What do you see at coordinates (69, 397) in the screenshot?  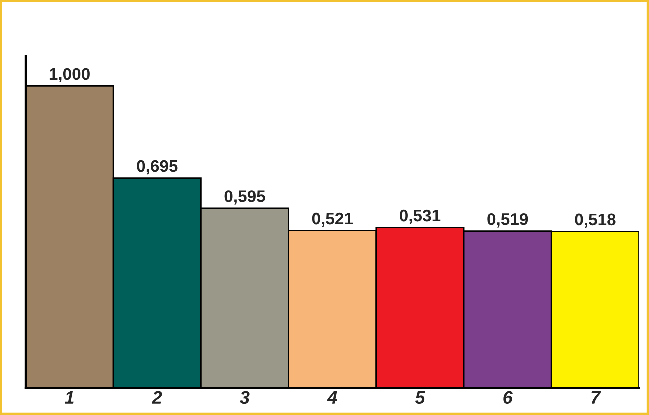 I see `x-tick-label: 1` at bounding box center [69, 397].